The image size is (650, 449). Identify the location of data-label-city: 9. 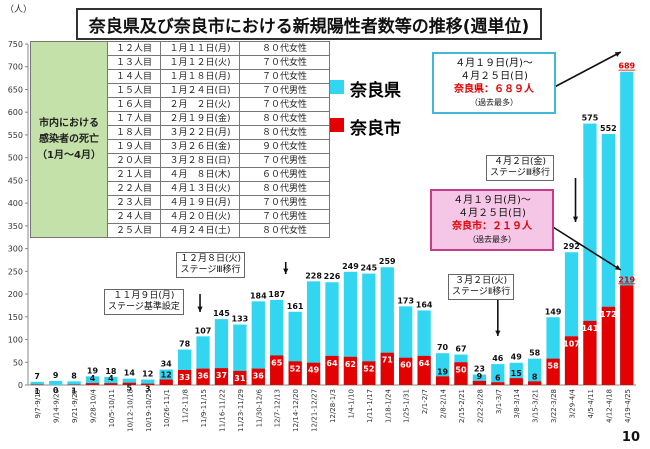
(480, 376).